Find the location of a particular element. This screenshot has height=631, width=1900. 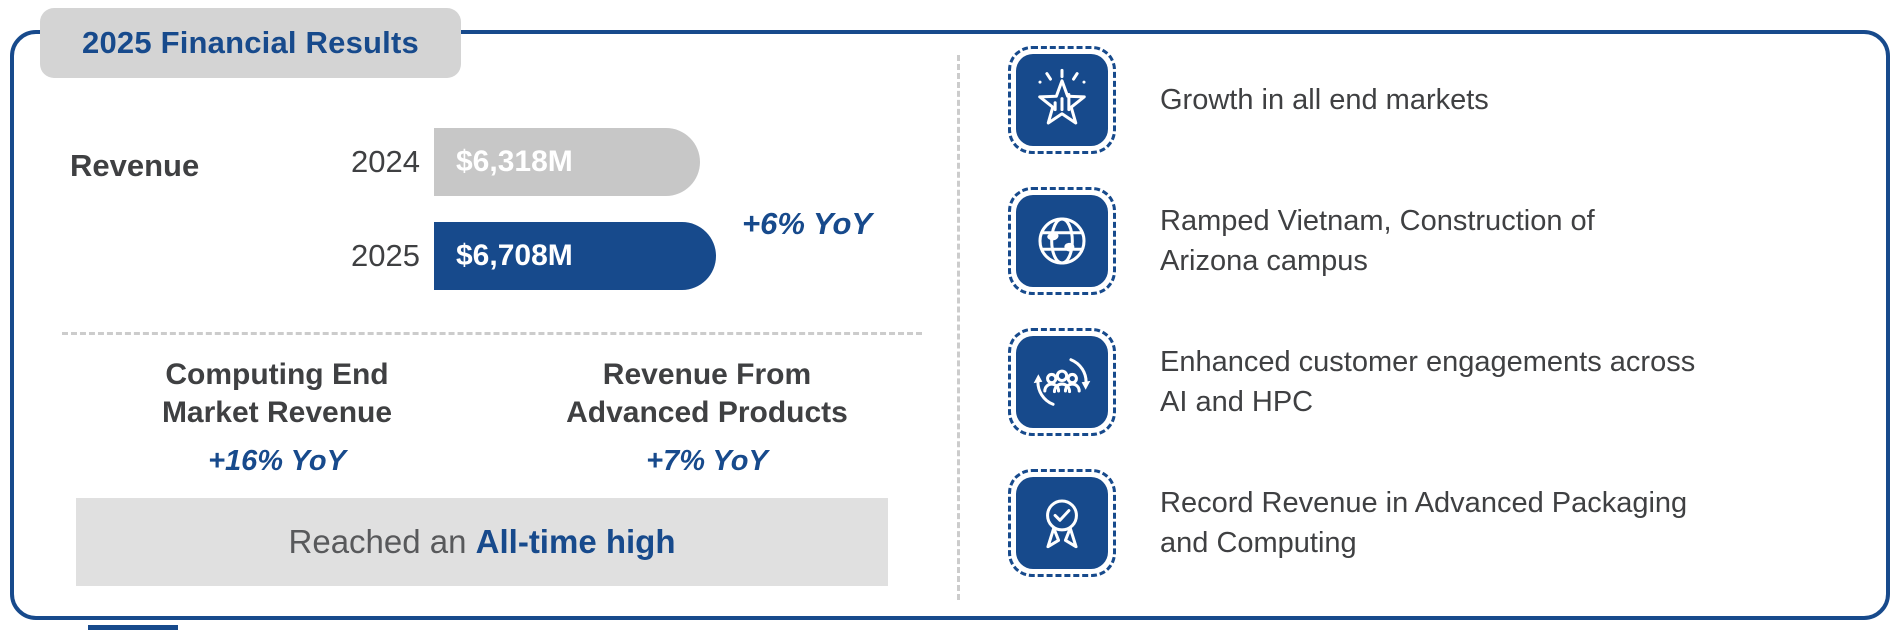

alltime-high-banner: Reached an All-time high is located at coordinates (482, 542).